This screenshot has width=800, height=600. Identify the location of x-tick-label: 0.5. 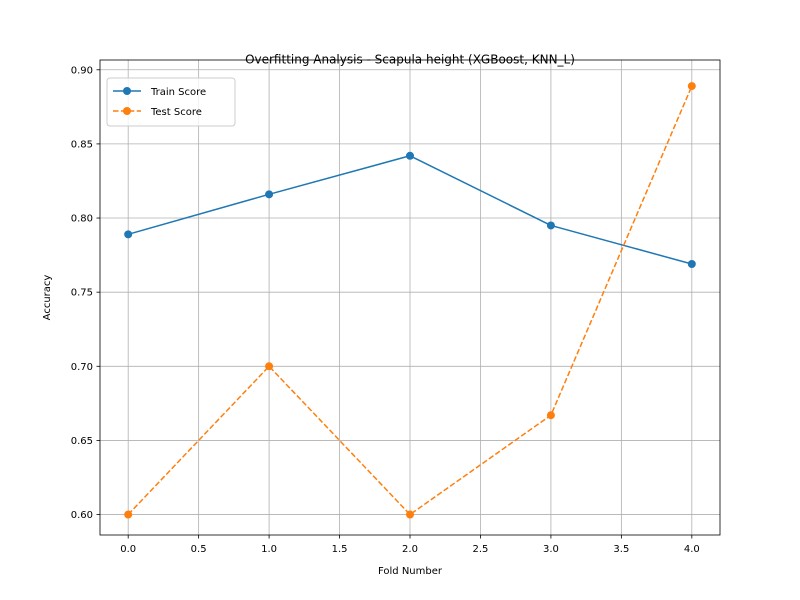
(199, 549).